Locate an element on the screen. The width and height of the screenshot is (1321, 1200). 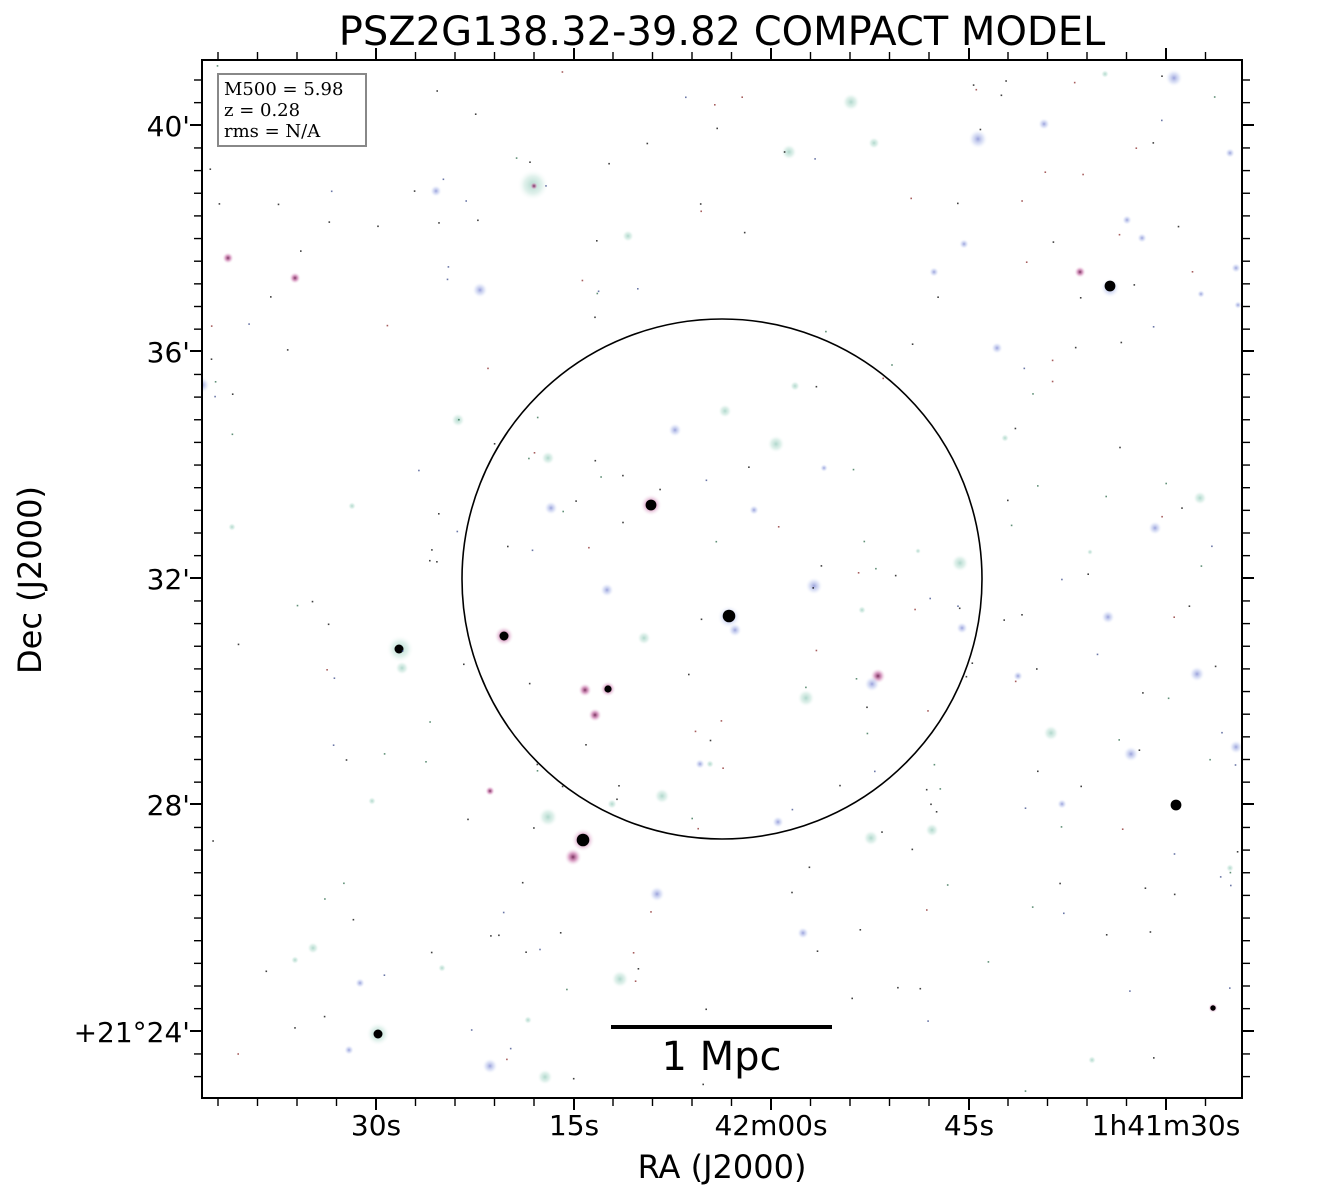
scale-bar-label: 1 Mpc is located at coordinates (721, 1057).